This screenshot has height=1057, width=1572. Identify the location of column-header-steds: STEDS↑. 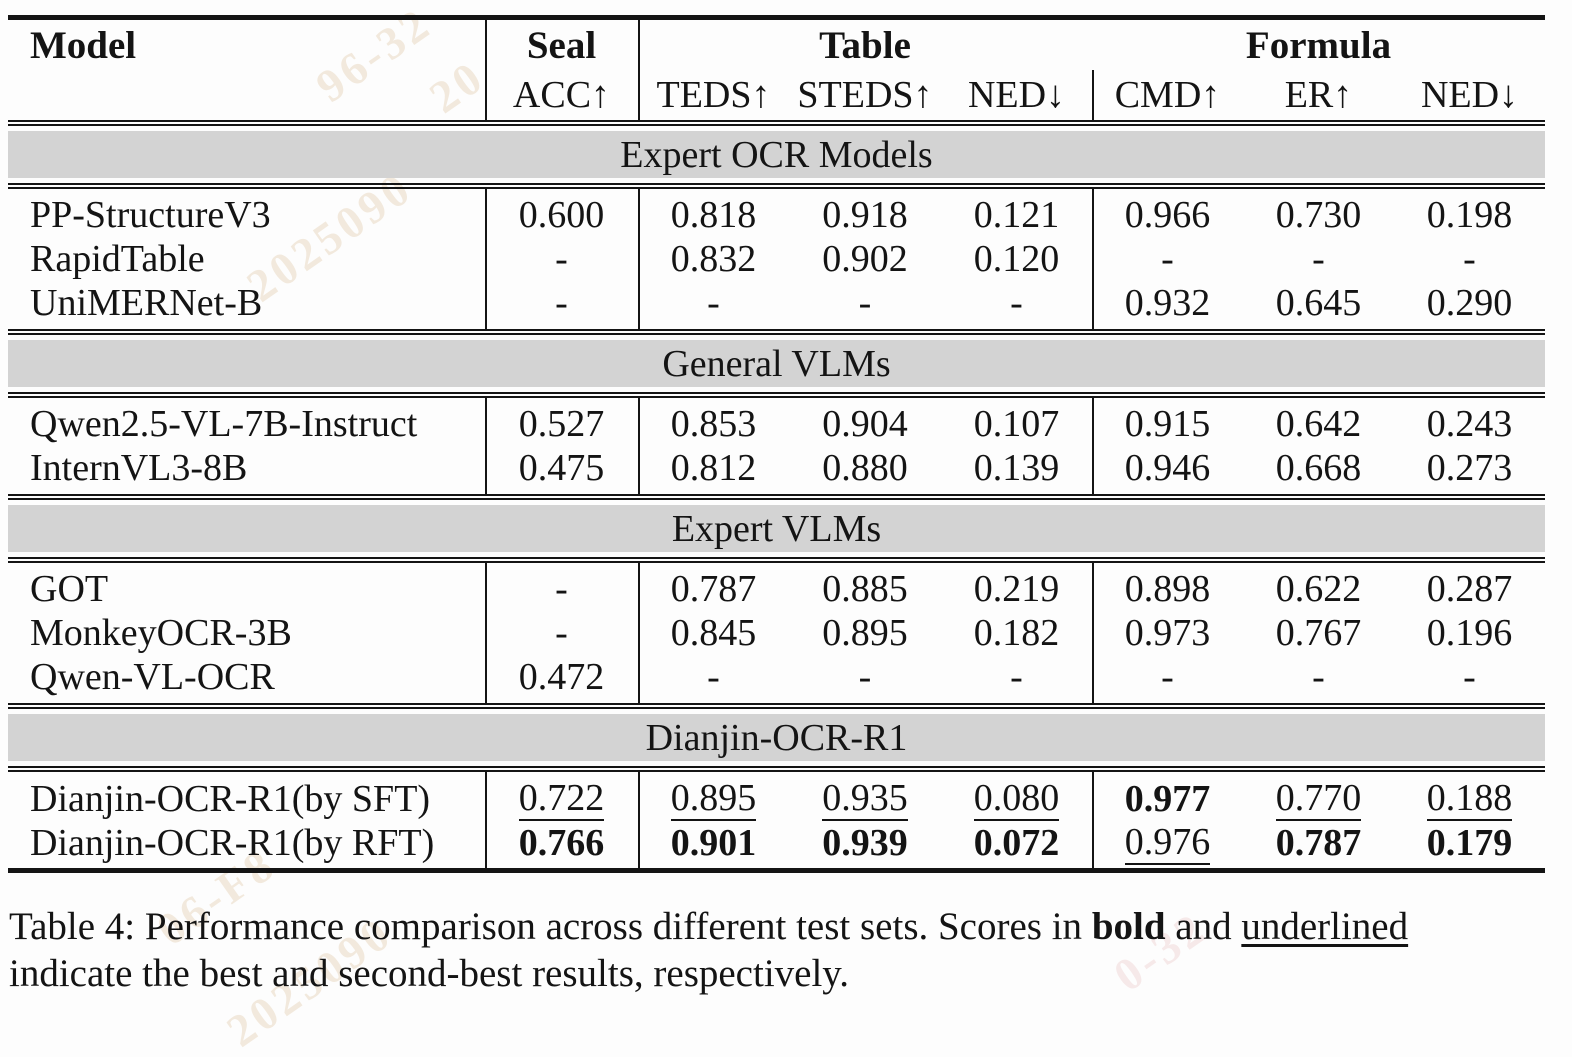
(865, 95).